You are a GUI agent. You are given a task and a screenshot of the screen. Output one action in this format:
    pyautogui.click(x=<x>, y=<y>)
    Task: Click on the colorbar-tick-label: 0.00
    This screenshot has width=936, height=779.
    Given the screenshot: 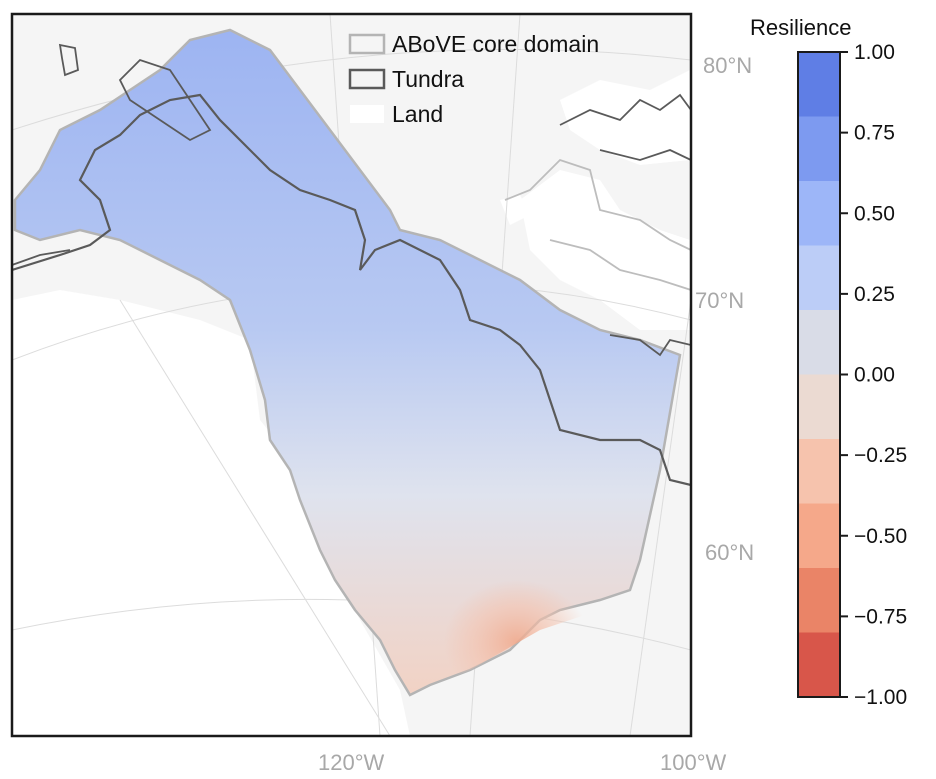 What is the action you would take?
    pyautogui.click(x=874, y=375)
    